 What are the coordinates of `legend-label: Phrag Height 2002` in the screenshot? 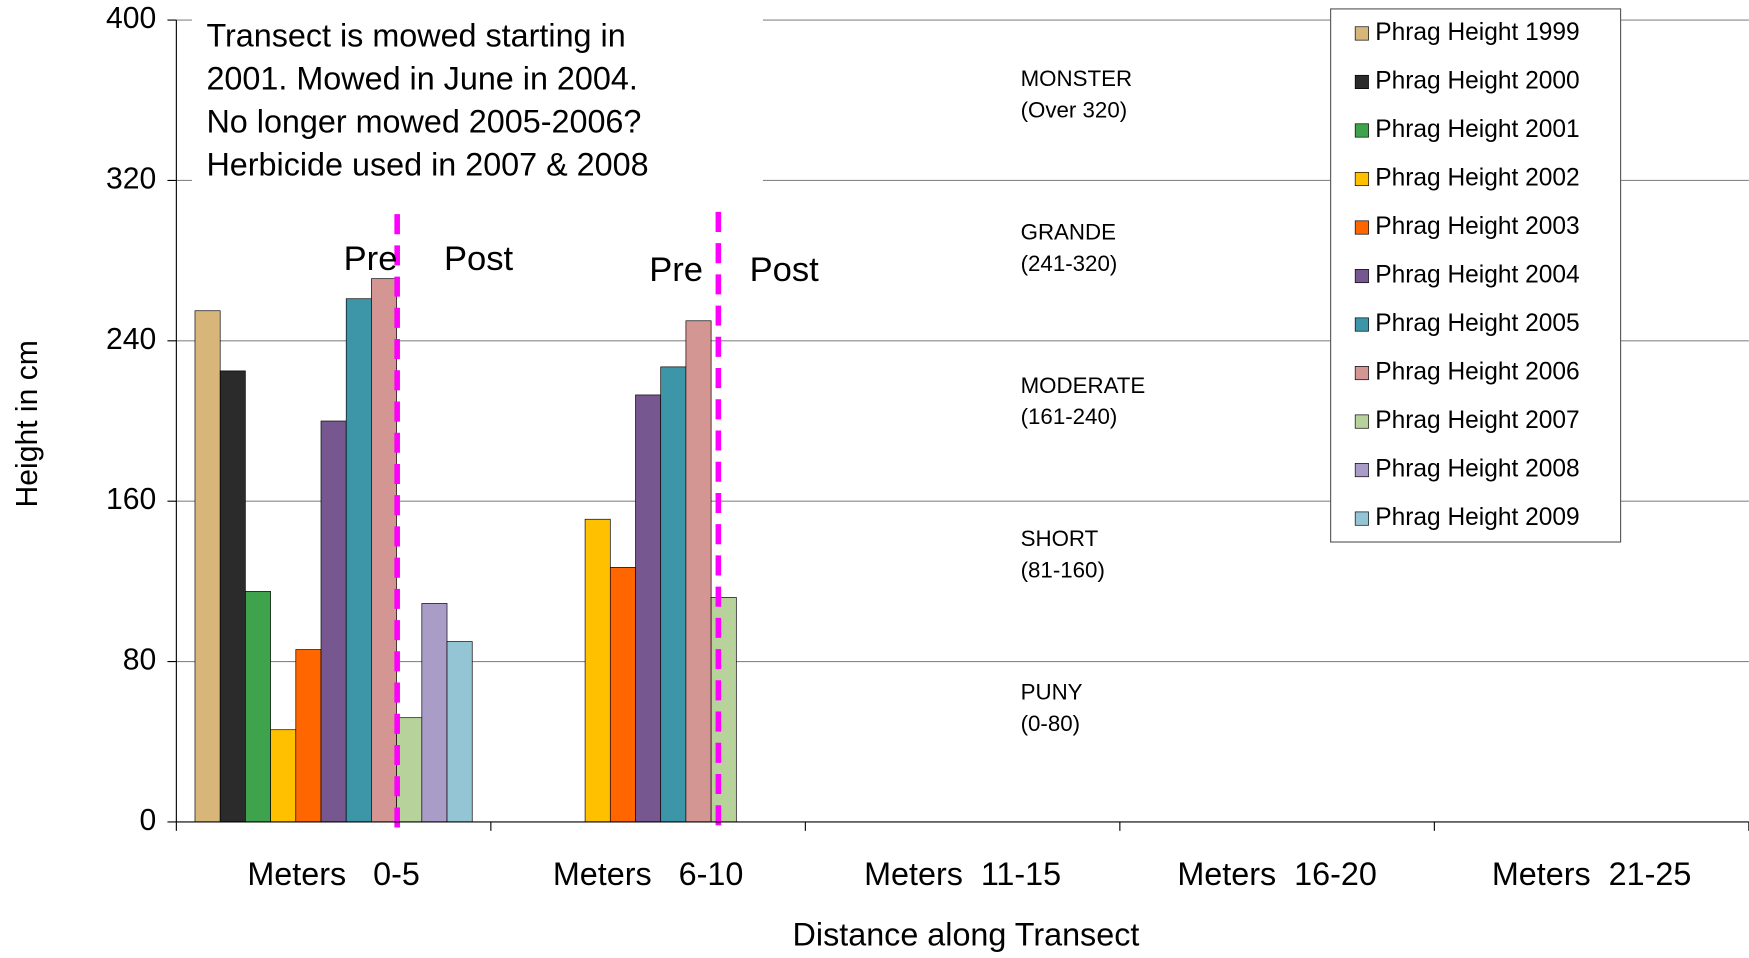 It's located at (1477, 177).